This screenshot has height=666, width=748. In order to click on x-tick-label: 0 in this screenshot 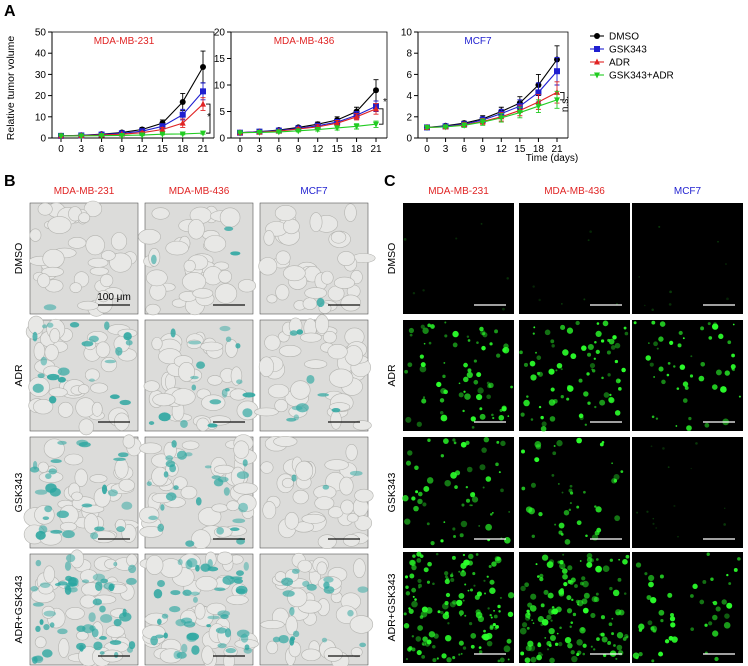, I will do `click(61, 149)`.